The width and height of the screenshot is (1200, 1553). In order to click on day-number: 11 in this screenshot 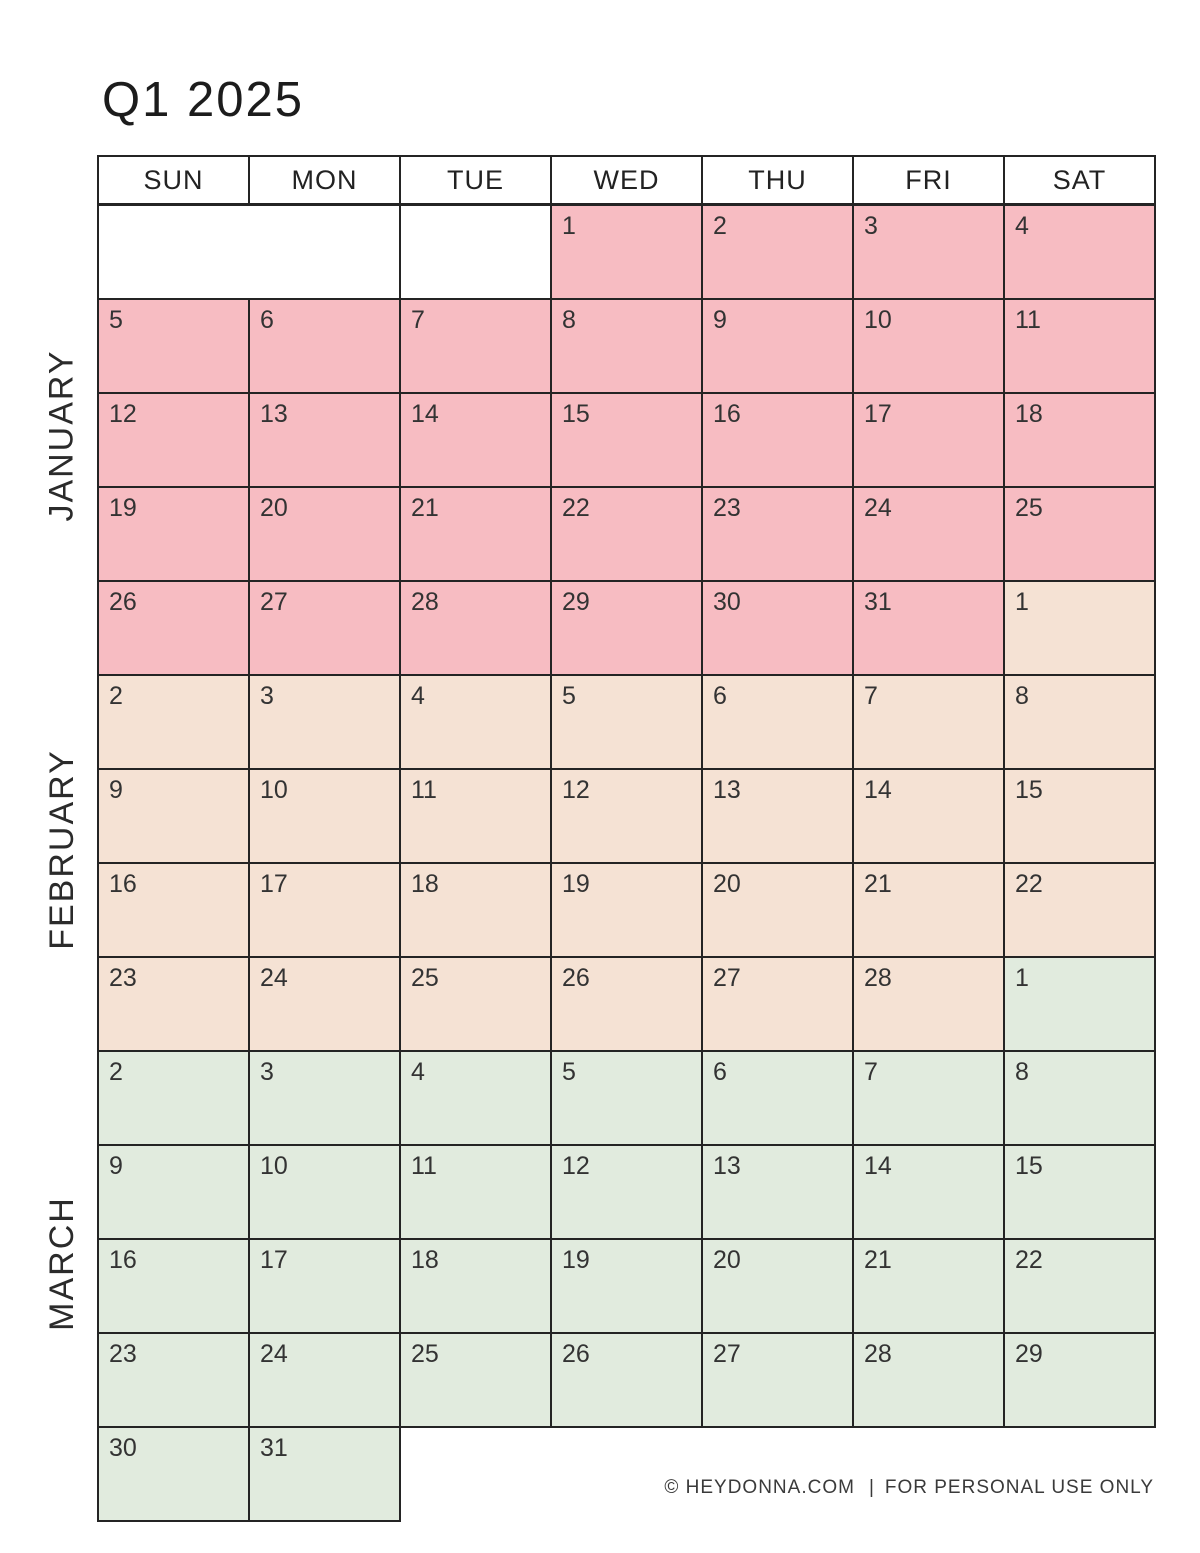, I will do `click(424, 1166)`.